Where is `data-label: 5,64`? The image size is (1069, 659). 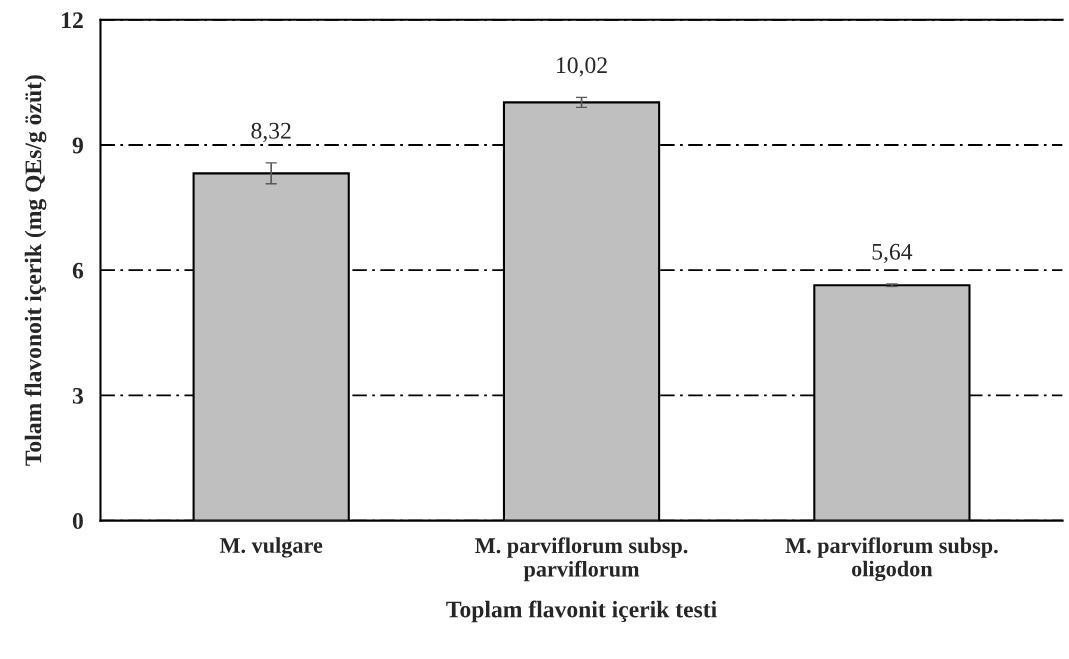
data-label: 5,64 is located at coordinates (892, 253).